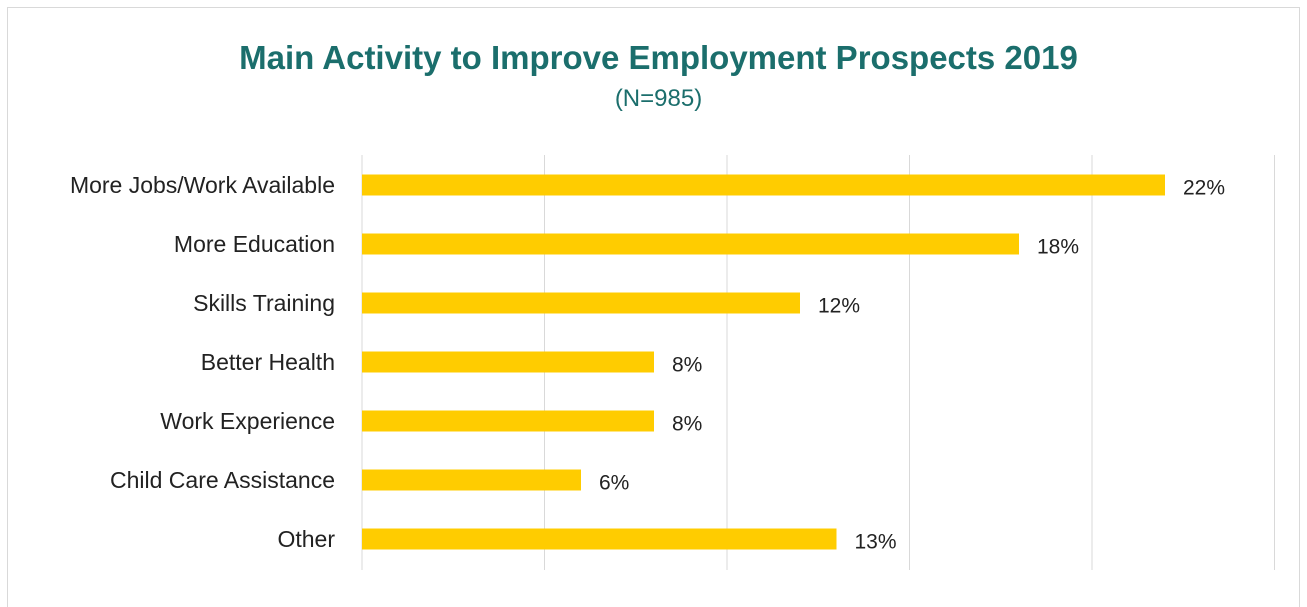 The width and height of the screenshot is (1307, 607). Describe the element at coordinates (264, 303) in the screenshot. I see `category-label: Skills Training` at that location.